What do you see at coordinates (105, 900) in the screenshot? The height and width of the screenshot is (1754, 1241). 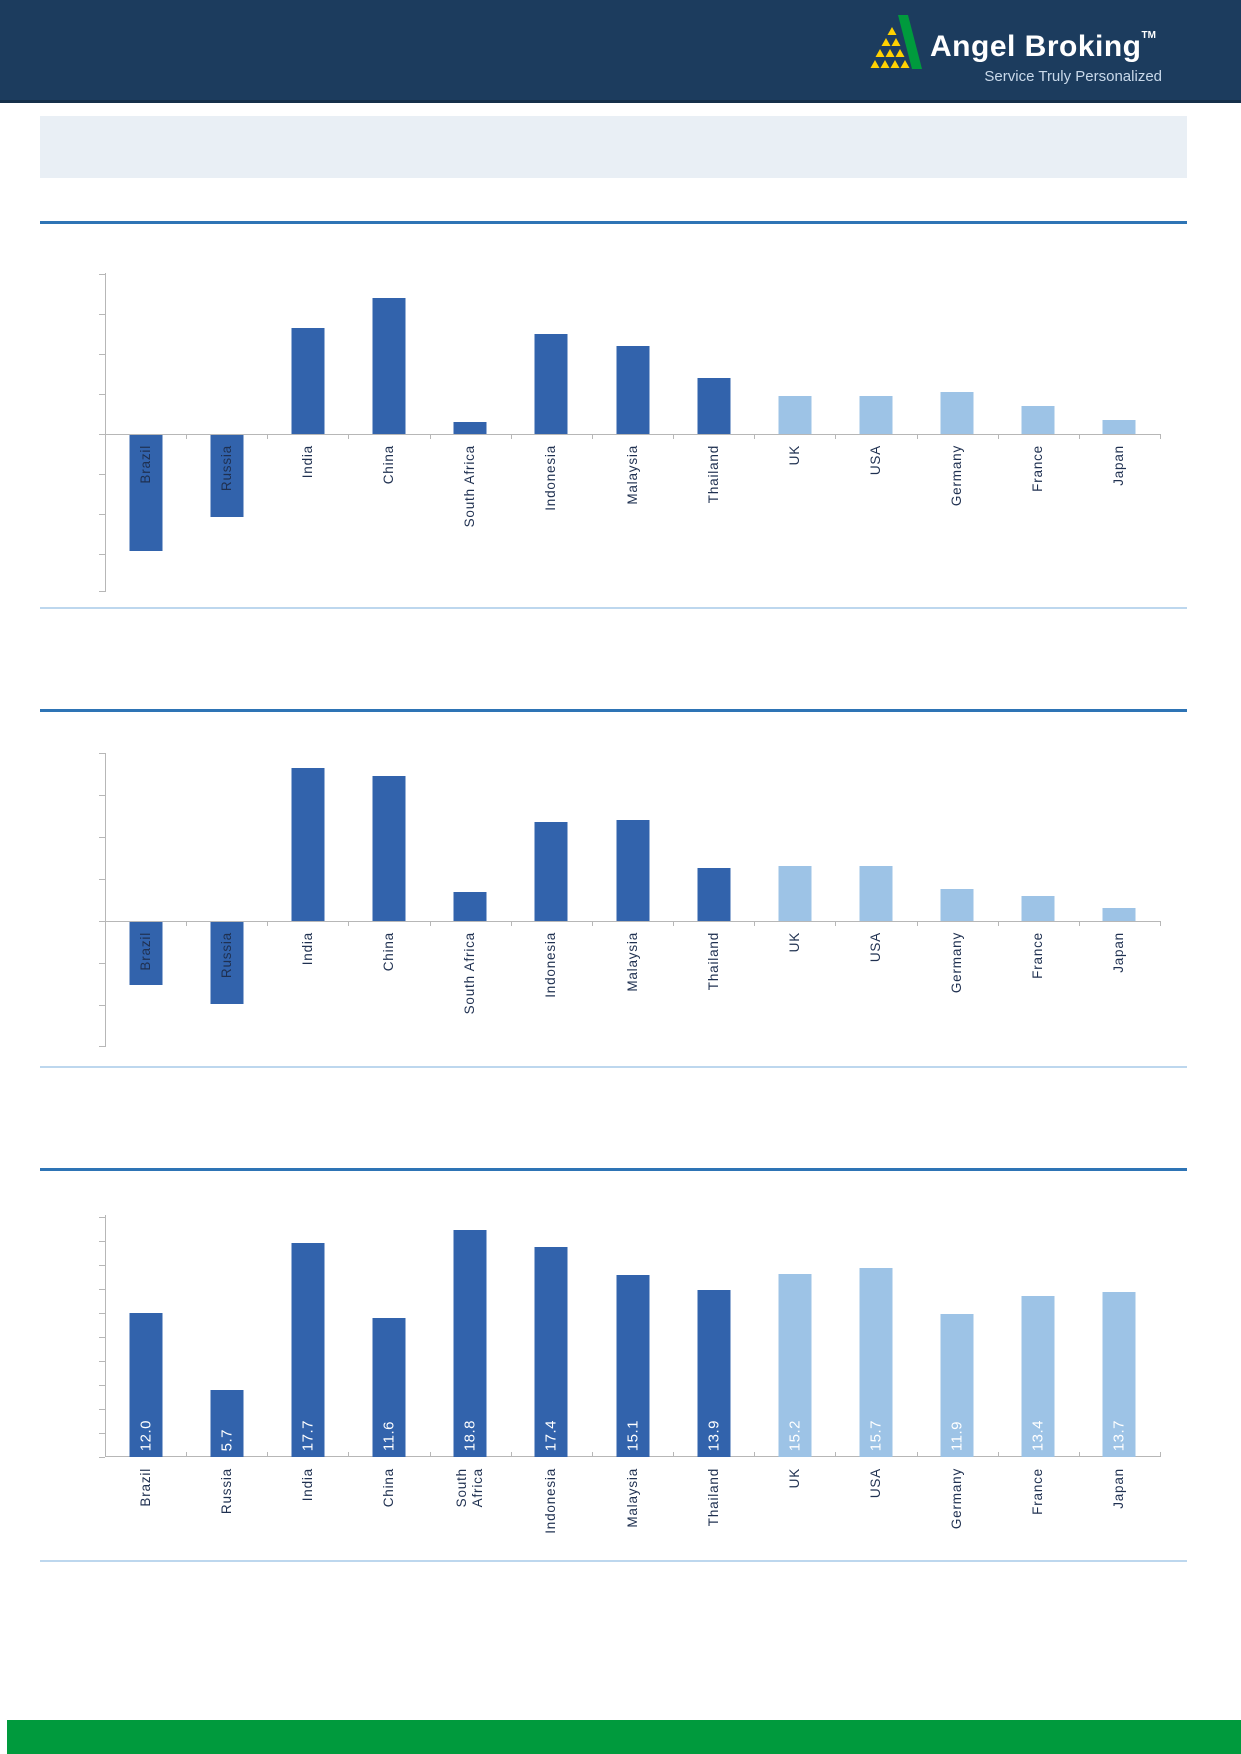 I see `y-axis-line` at bounding box center [105, 900].